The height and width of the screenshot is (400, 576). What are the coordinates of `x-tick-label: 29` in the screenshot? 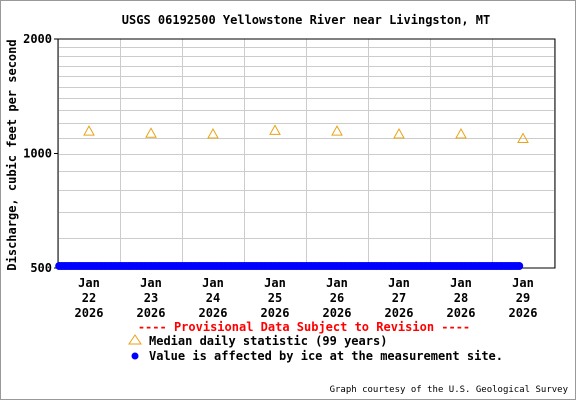 It's located at (523, 298).